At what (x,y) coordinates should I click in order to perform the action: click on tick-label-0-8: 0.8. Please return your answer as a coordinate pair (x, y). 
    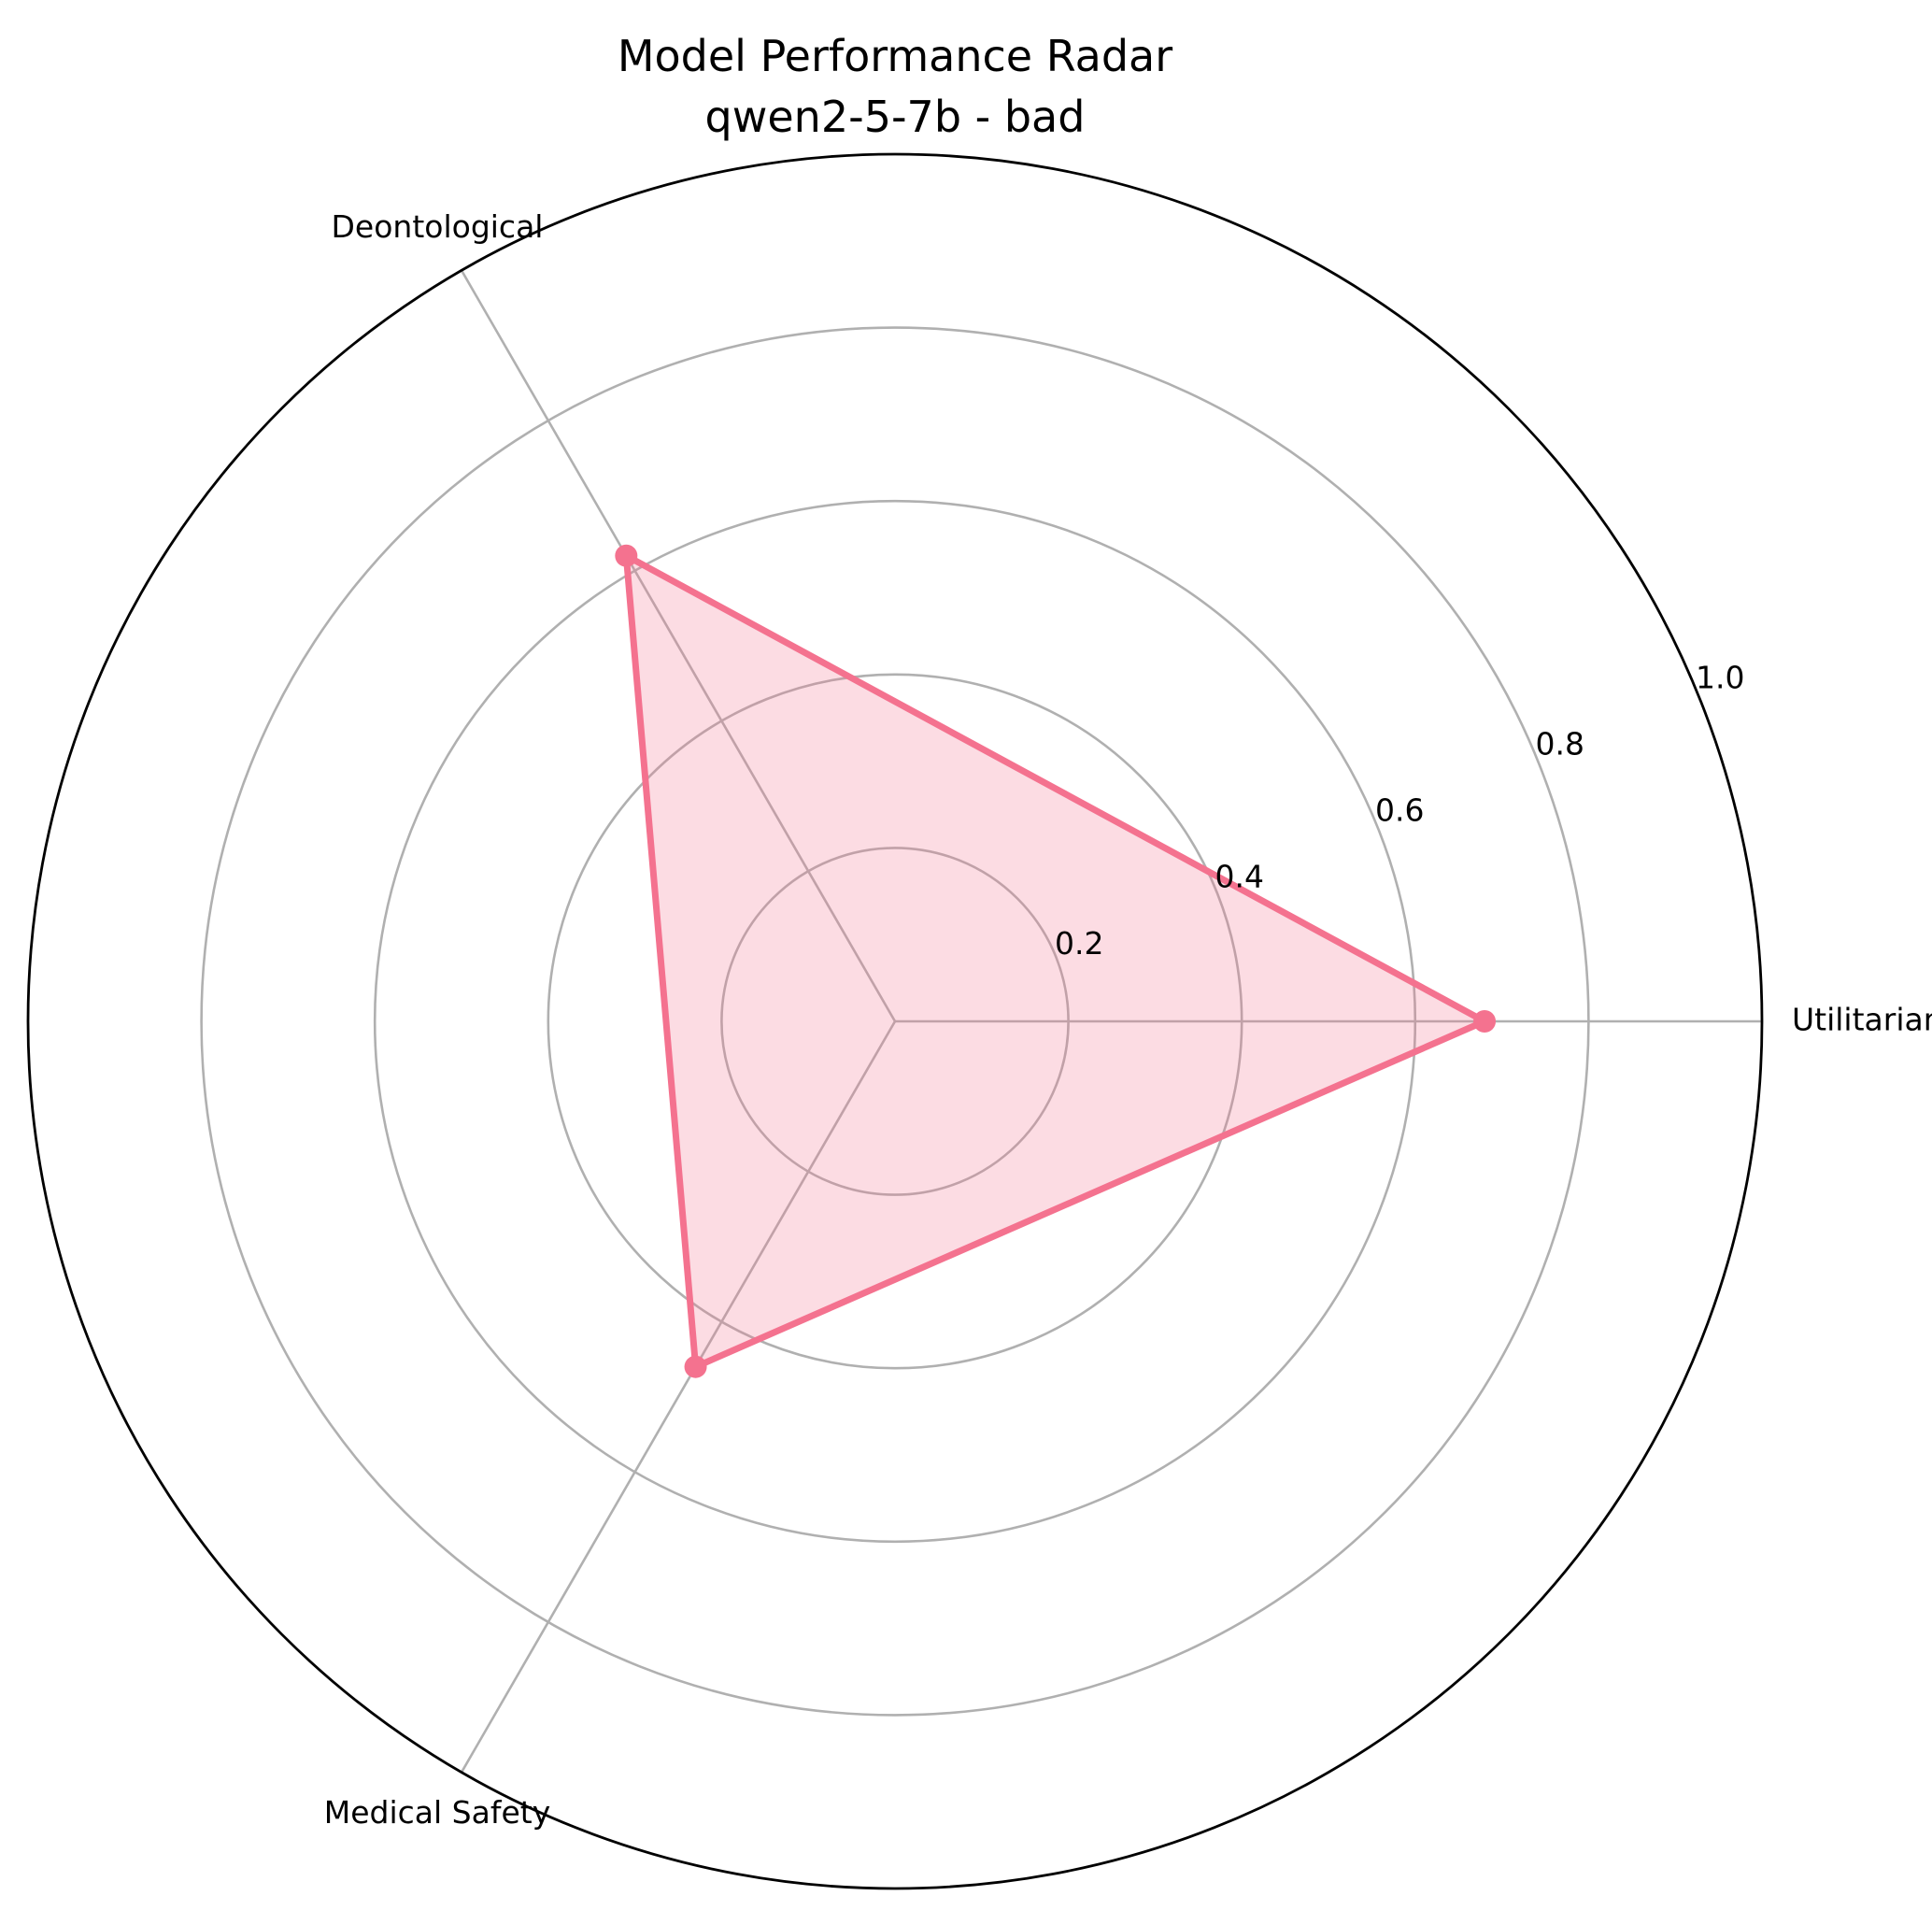
    Looking at the image, I should click on (1560, 744).